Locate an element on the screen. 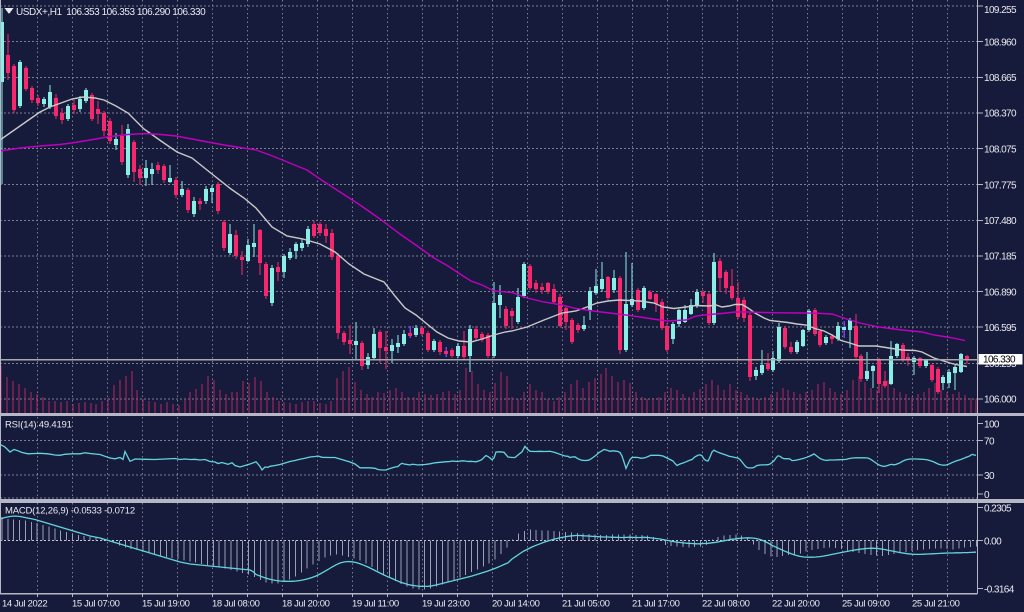 The height and width of the screenshot is (612, 1024). svg-text: 21 Jul 17:00 is located at coordinates (656, 604).